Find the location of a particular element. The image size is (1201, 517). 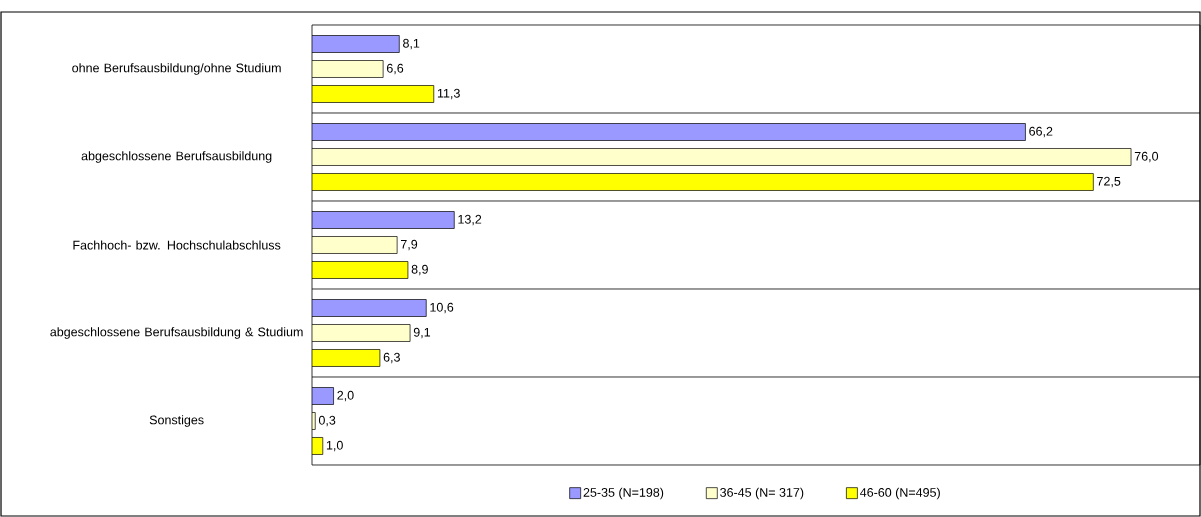

data-label: 0,3 is located at coordinates (327, 421).